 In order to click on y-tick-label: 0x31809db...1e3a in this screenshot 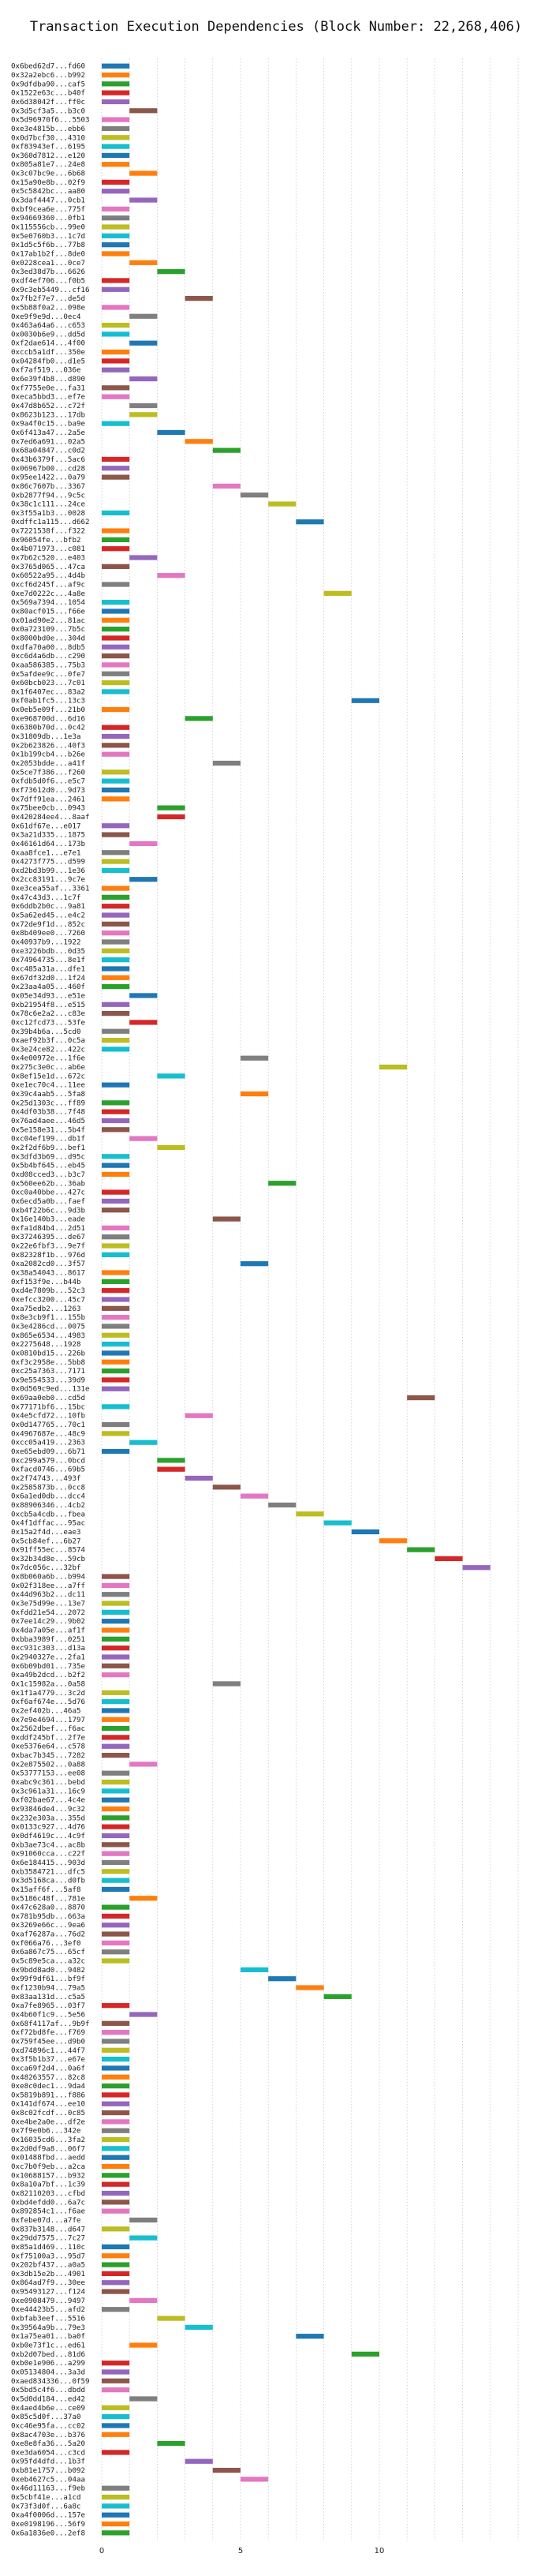, I will do `click(46, 736)`.